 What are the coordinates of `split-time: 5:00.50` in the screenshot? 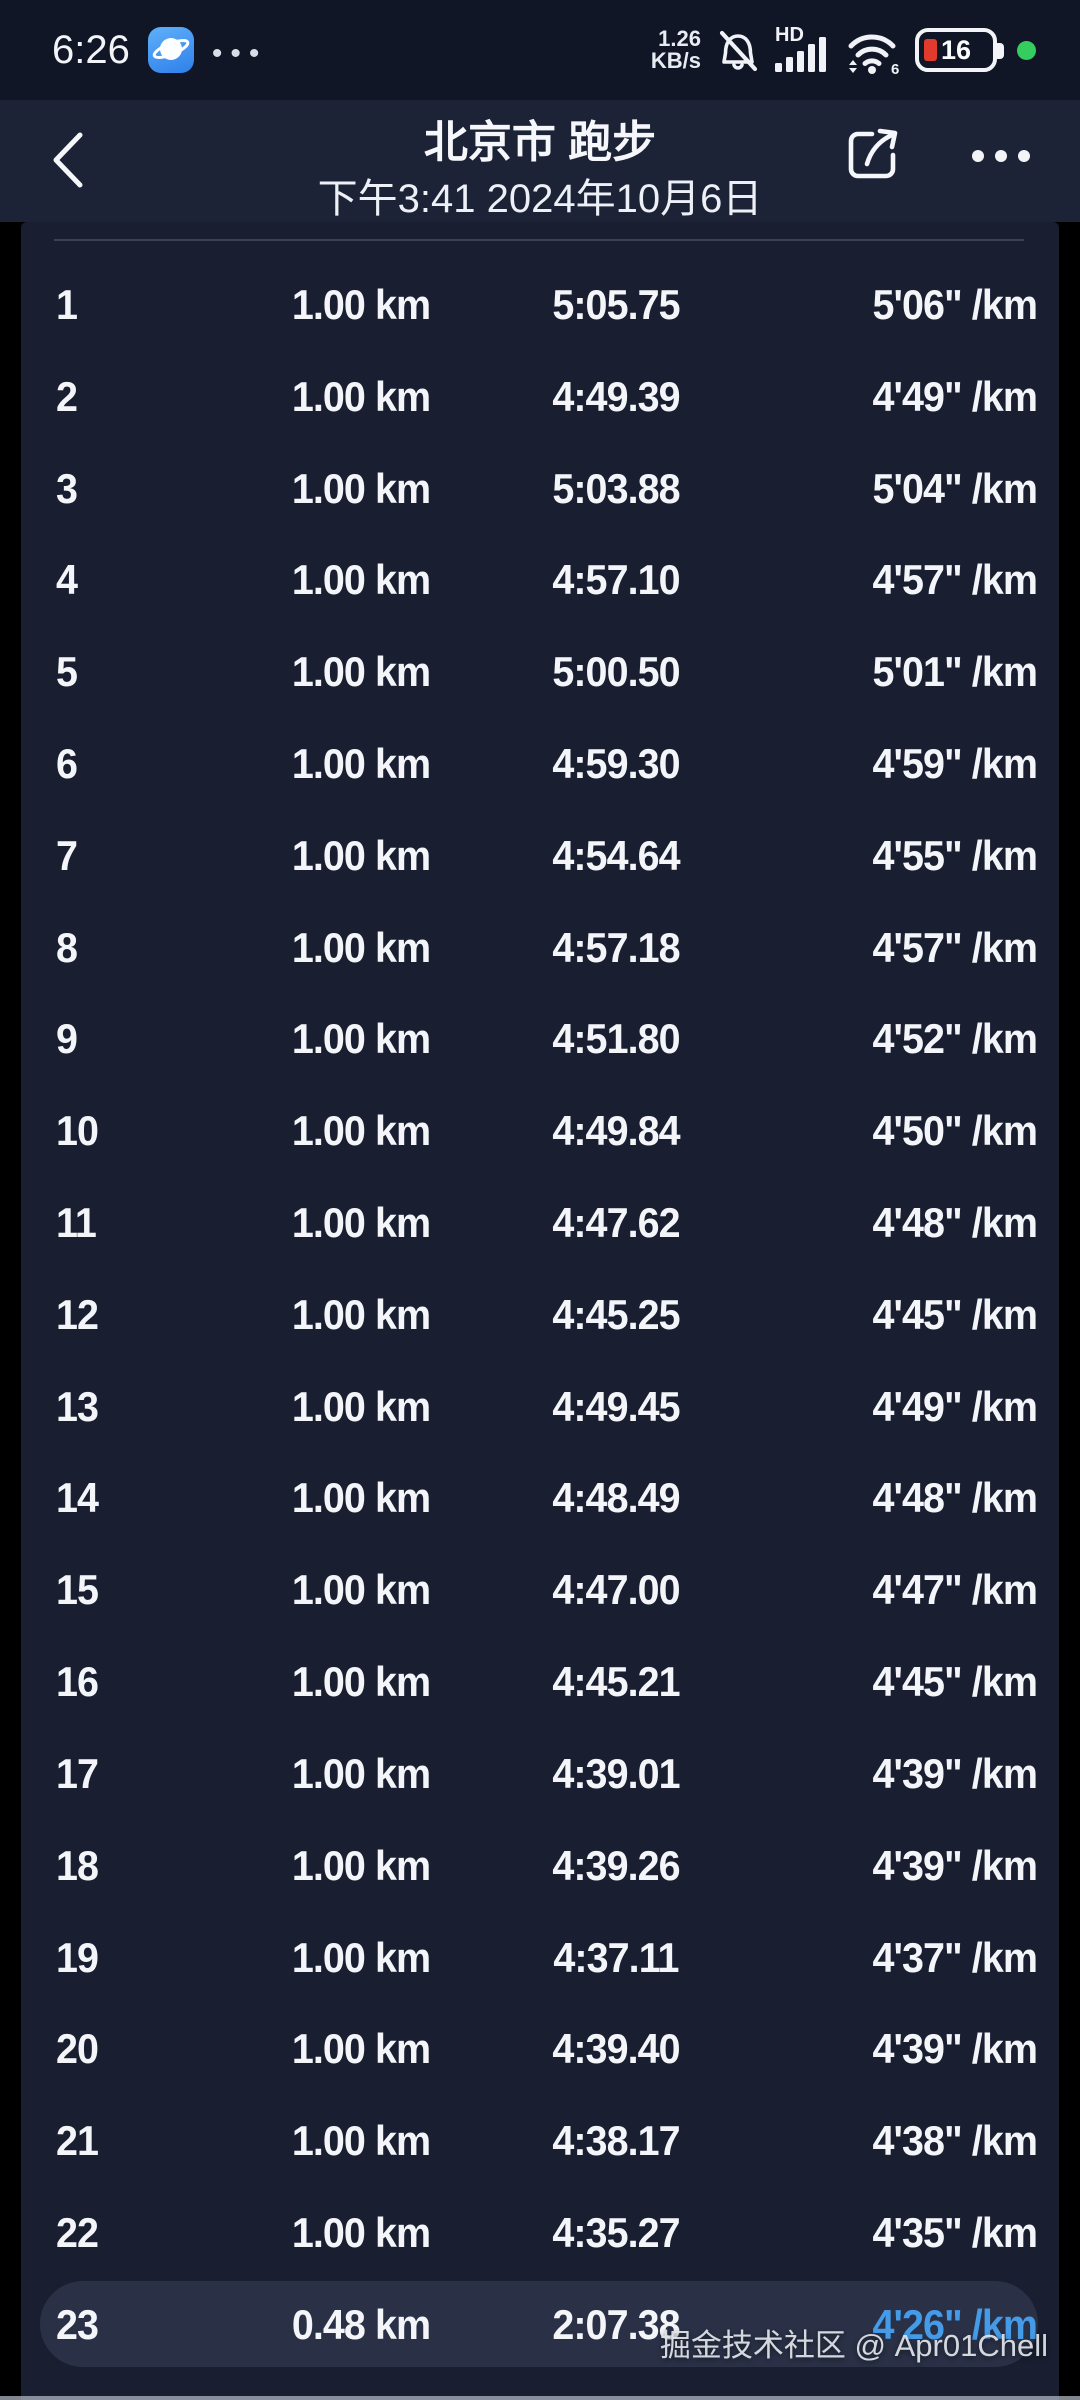 It's located at (616, 672).